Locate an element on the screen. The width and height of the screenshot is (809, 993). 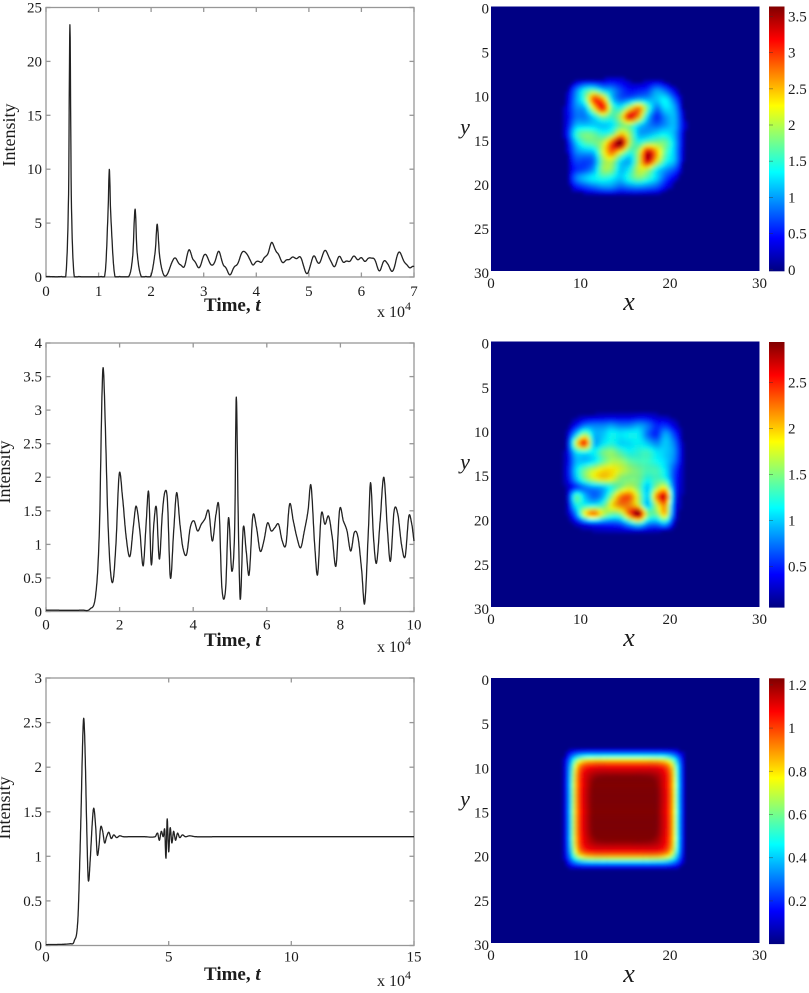
svg-text: 8 is located at coordinates (341, 626).